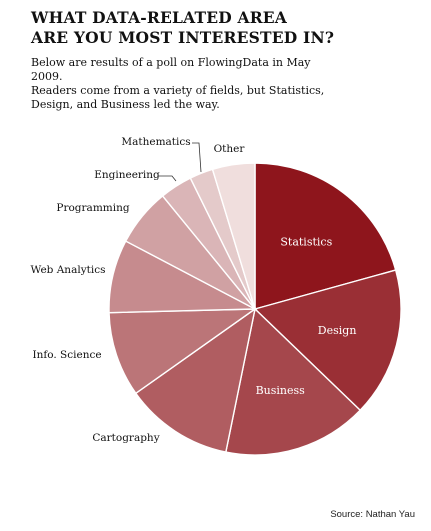 The width and height of the screenshot is (431, 531). What do you see at coordinates (337, 330) in the screenshot?
I see `slice-label-design: Design` at bounding box center [337, 330].